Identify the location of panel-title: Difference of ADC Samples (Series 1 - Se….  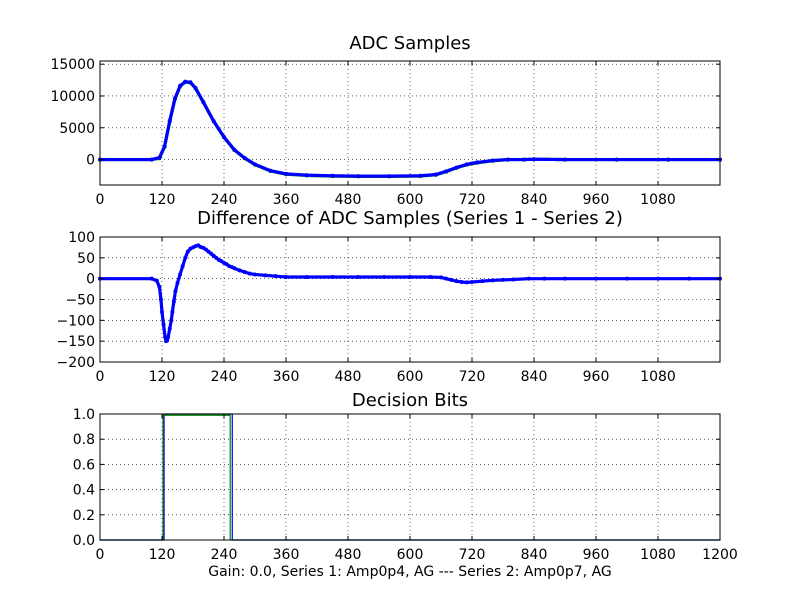
(410, 218).